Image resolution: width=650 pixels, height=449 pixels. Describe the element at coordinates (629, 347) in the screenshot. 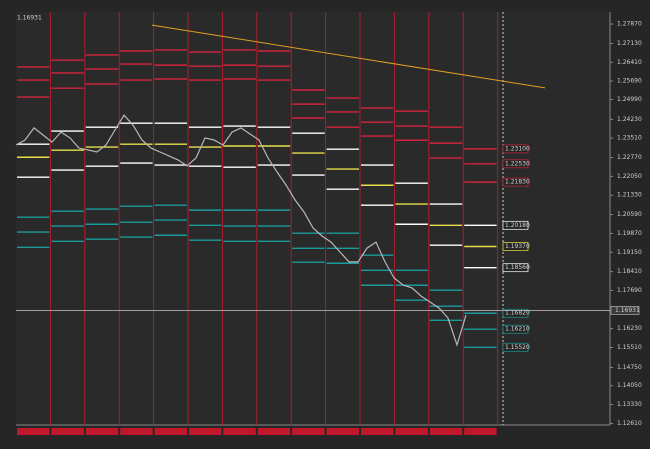

I see `y-tick-label: 1.15510` at that location.